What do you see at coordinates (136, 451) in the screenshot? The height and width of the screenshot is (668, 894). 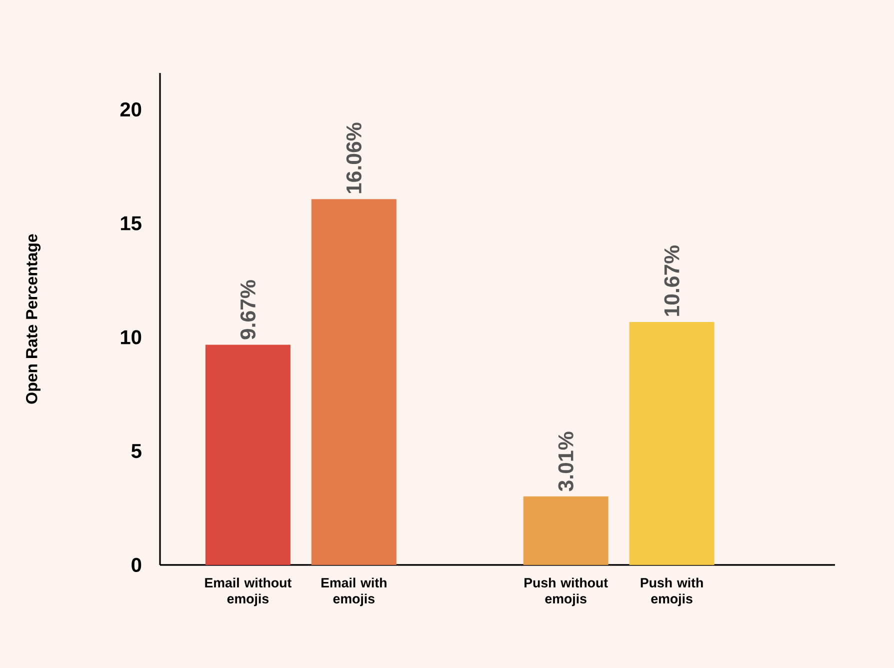 I see `y-tick-label: 5` at bounding box center [136, 451].